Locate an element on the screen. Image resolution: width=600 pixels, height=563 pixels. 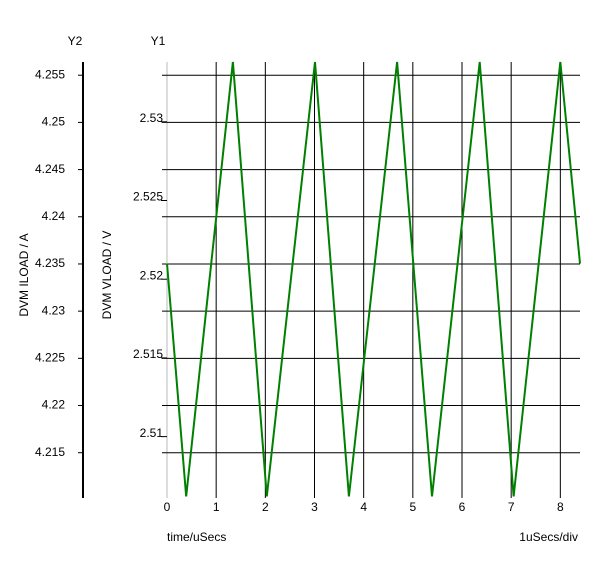
y-tick-label: 2.52 is located at coordinates (152, 275).